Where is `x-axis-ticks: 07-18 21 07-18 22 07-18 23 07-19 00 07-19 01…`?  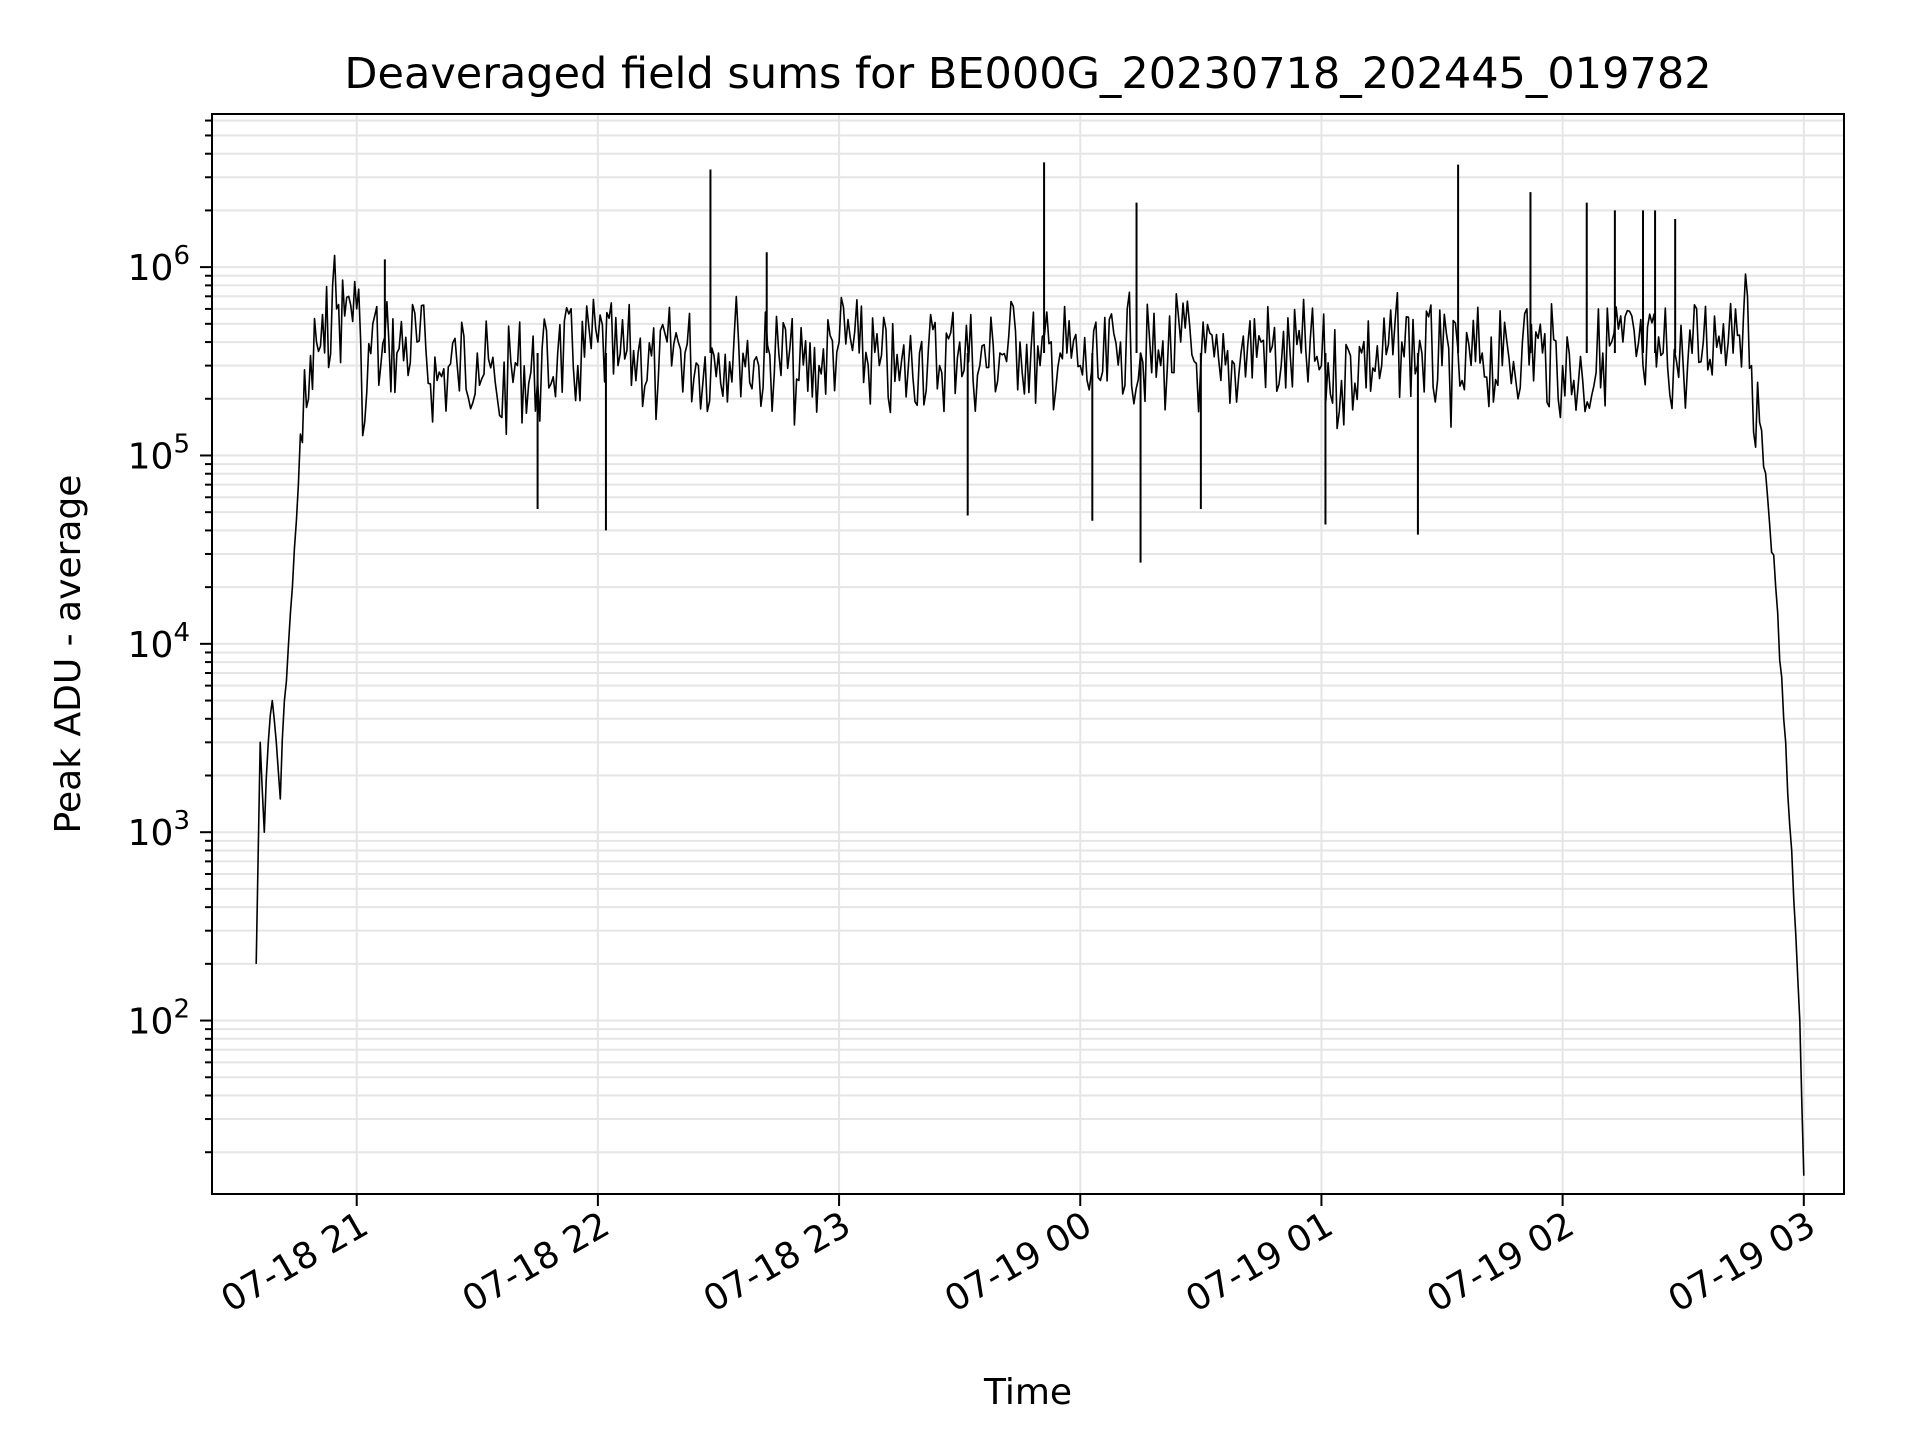
x-axis-ticks: 07-18 21 07-18 22 07-18 23 07-19 00 07-19 01… is located at coordinates (1019, 1257).